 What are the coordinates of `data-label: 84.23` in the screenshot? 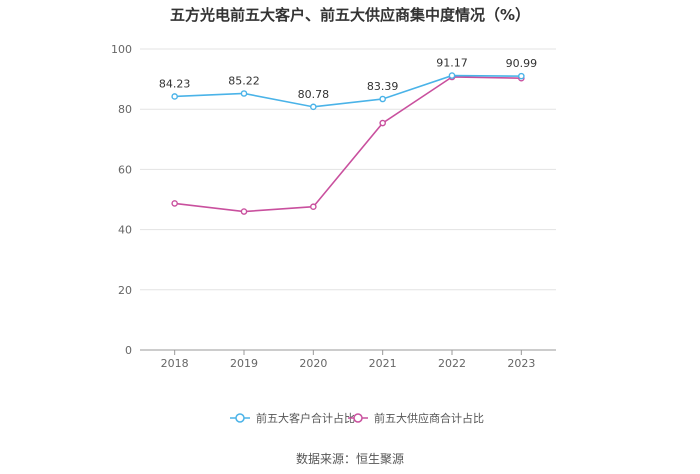 It's located at (175, 83).